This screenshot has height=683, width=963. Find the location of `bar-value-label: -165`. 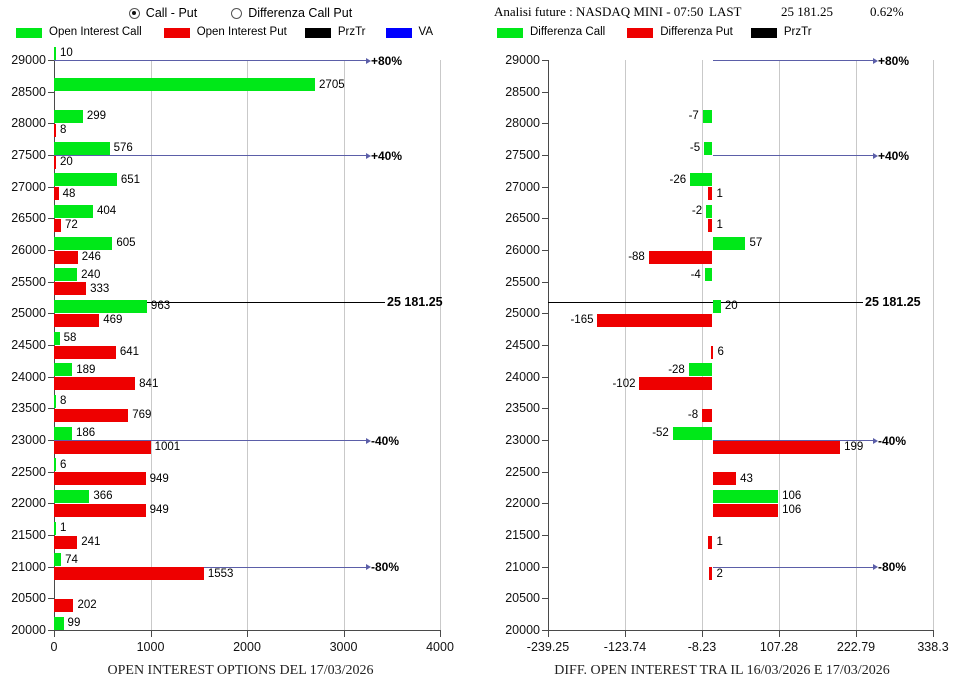

bar-value-label: -165 is located at coordinates (582, 320).